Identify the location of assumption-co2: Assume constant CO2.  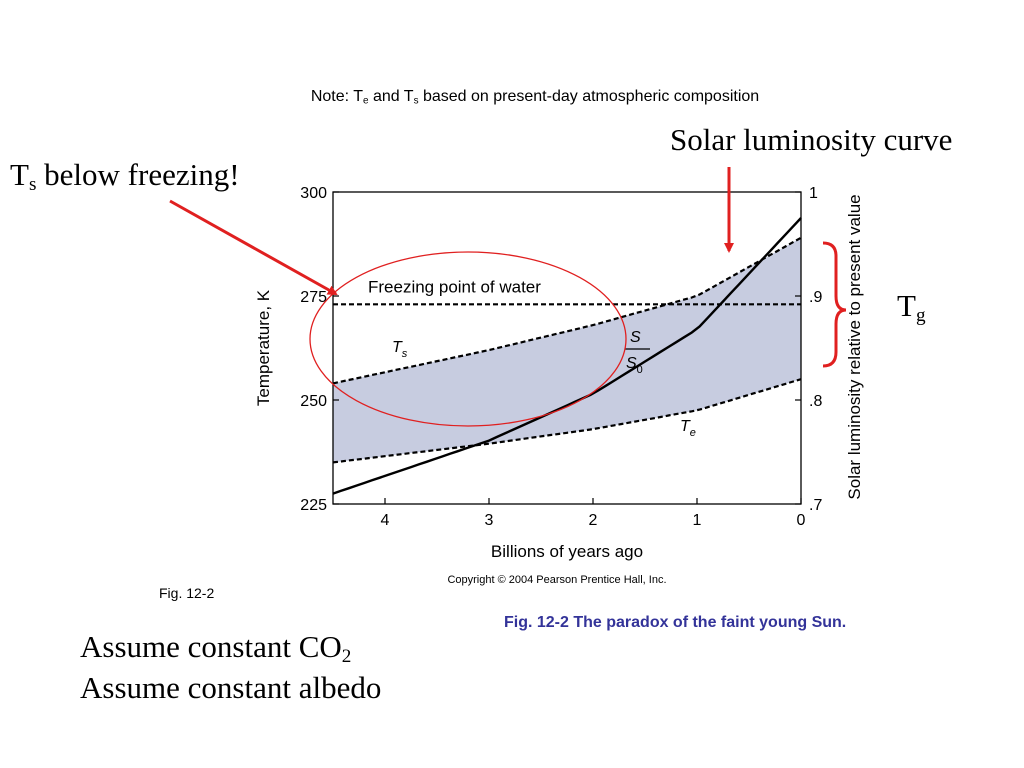
(216, 648).